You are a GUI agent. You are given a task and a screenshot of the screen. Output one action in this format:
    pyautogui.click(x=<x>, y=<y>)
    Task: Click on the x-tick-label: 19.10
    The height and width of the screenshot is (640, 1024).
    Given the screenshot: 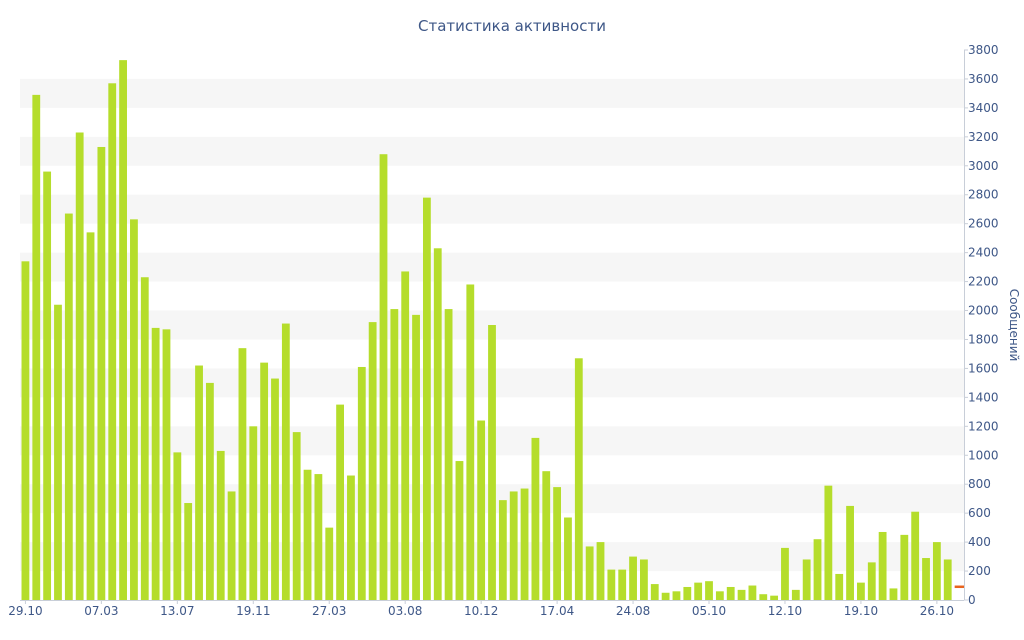 What is the action you would take?
    pyautogui.click(x=861, y=611)
    